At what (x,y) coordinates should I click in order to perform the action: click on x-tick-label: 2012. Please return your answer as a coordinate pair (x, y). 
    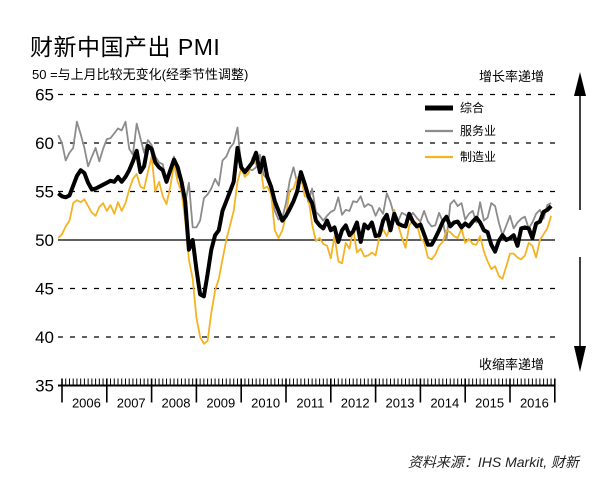
    Looking at the image, I should click on (355, 403).